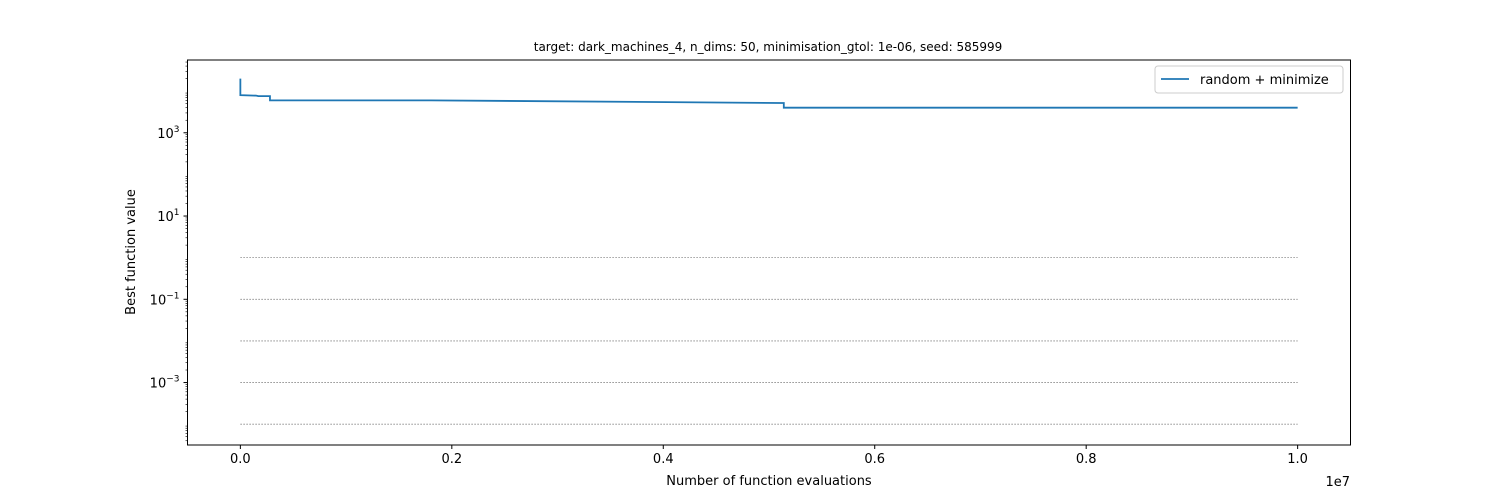  I want to click on series-layer, so click(768, 93).